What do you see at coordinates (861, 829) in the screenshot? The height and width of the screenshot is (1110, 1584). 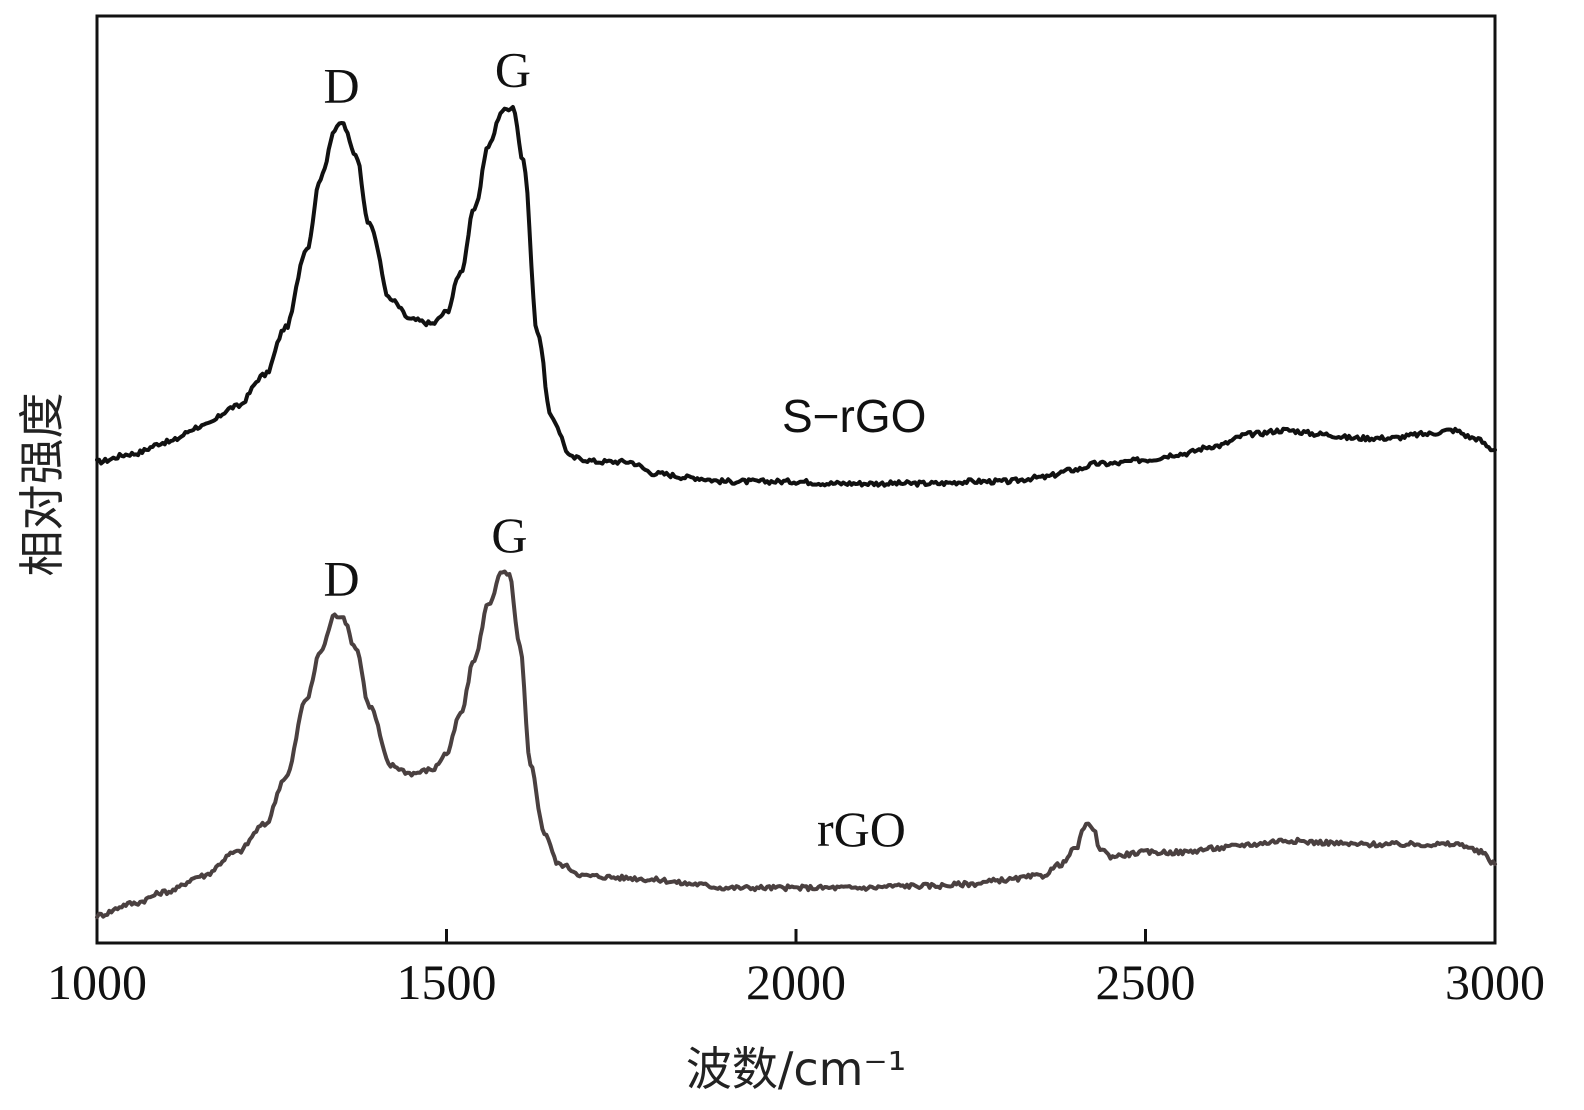 I see `series-label-rgo: rGO` at bounding box center [861, 829].